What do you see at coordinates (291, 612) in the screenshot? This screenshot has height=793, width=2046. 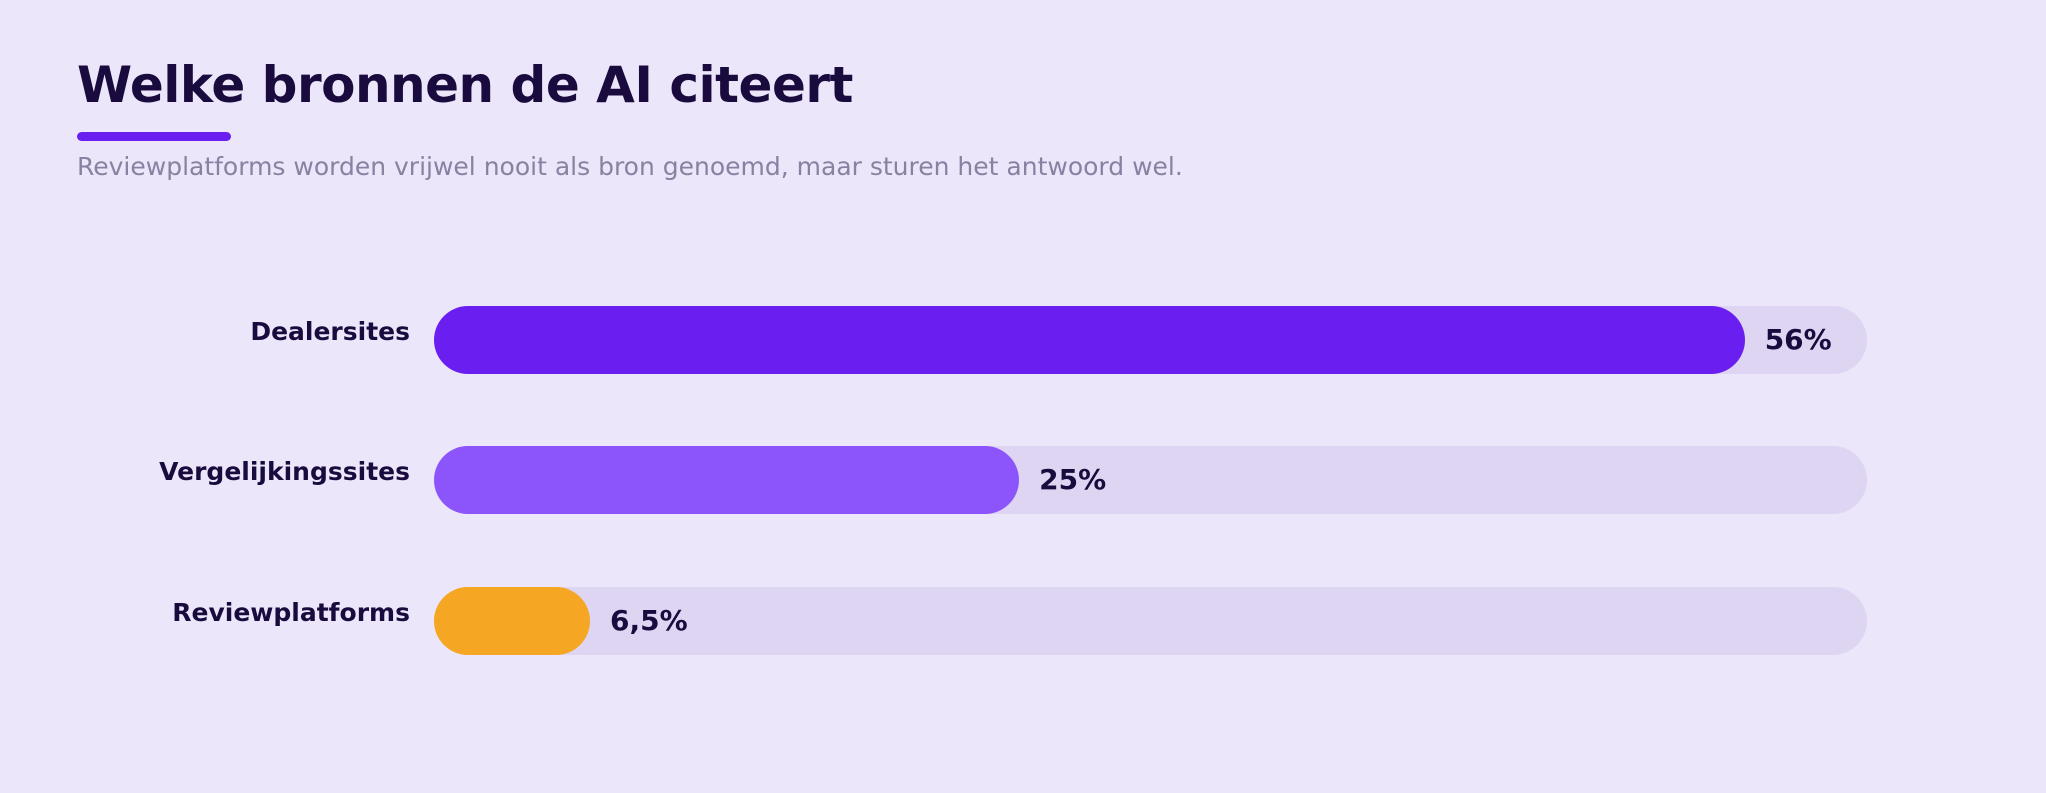 I see `category-label: Reviewplatforms` at bounding box center [291, 612].